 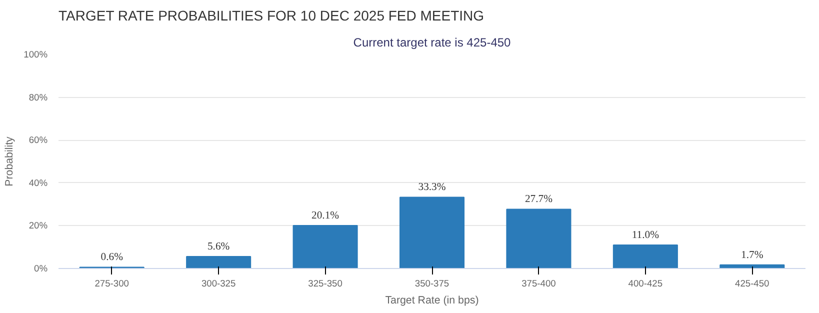 I want to click on data-label: 11.0%, so click(x=646, y=235).